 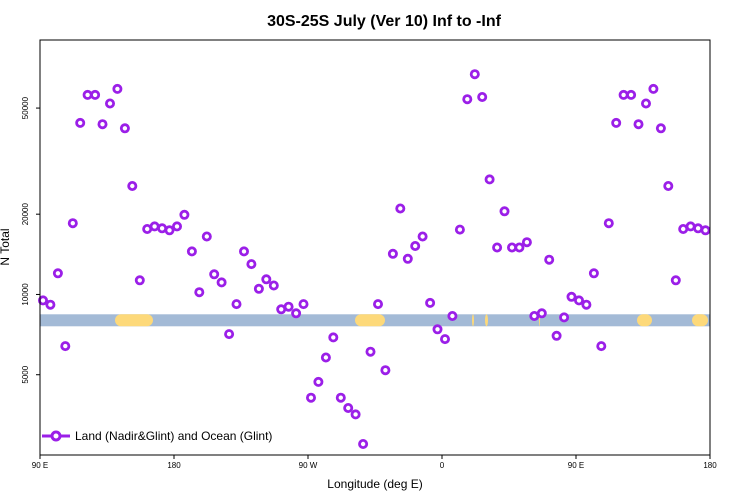 I want to click on y-tick-label: 5000, so click(x=25, y=374).